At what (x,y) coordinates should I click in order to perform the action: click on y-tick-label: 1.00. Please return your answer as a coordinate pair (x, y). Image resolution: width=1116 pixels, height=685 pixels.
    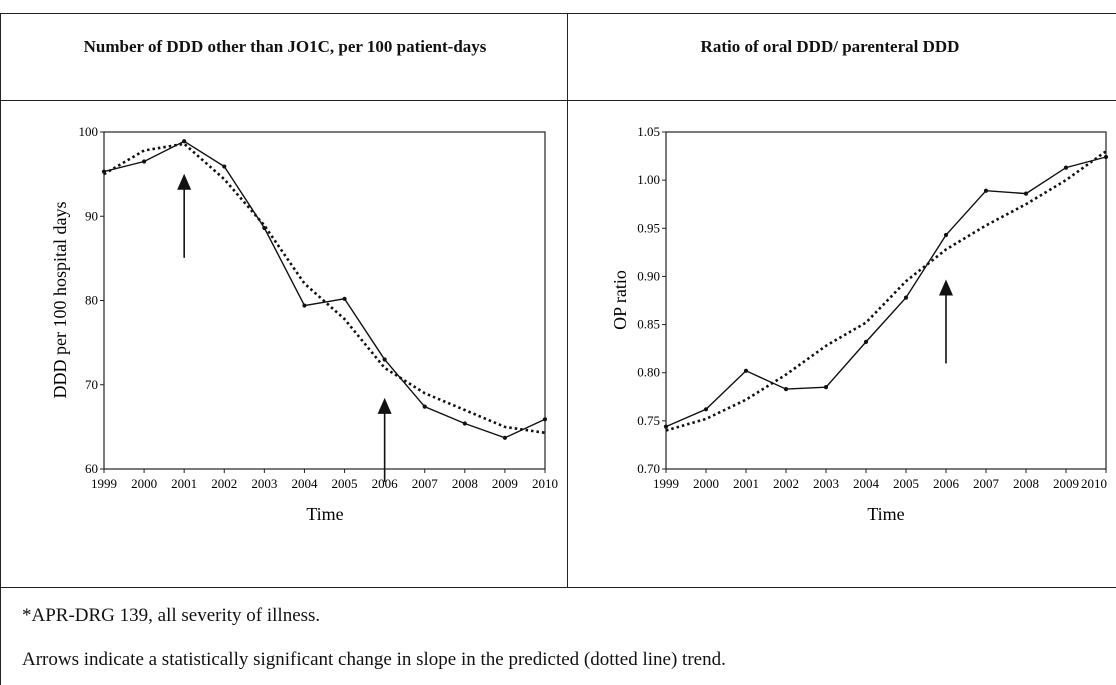
    Looking at the image, I should click on (648, 179).